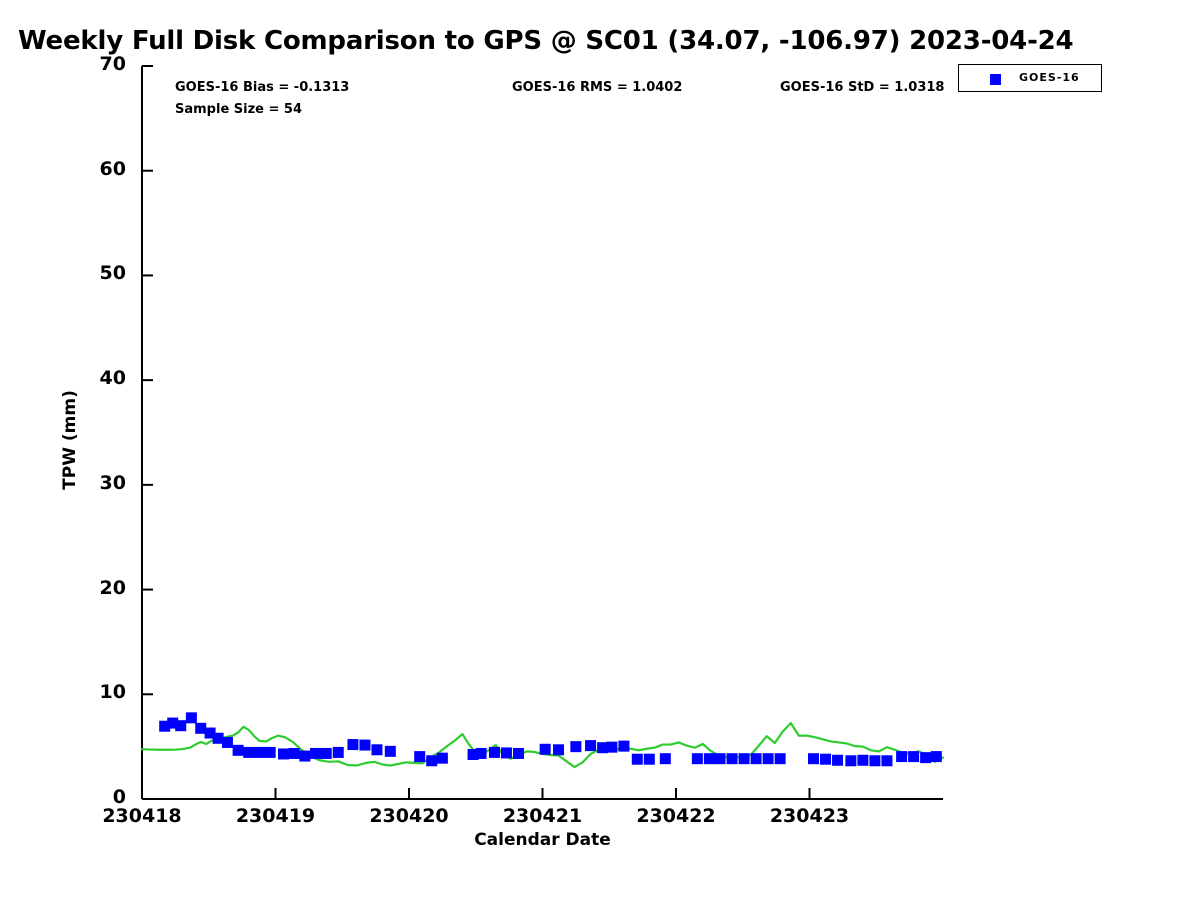 This screenshot has width=1200, height=900. Describe the element at coordinates (676, 816) in the screenshot. I see `x-axis-tick-label: 230422` at that location.